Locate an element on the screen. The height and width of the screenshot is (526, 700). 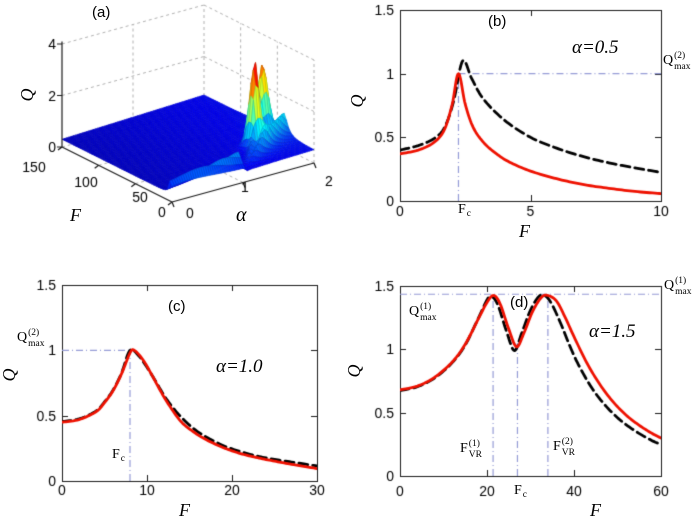
panel-c-fc-label: F c is located at coordinates (119, 455).